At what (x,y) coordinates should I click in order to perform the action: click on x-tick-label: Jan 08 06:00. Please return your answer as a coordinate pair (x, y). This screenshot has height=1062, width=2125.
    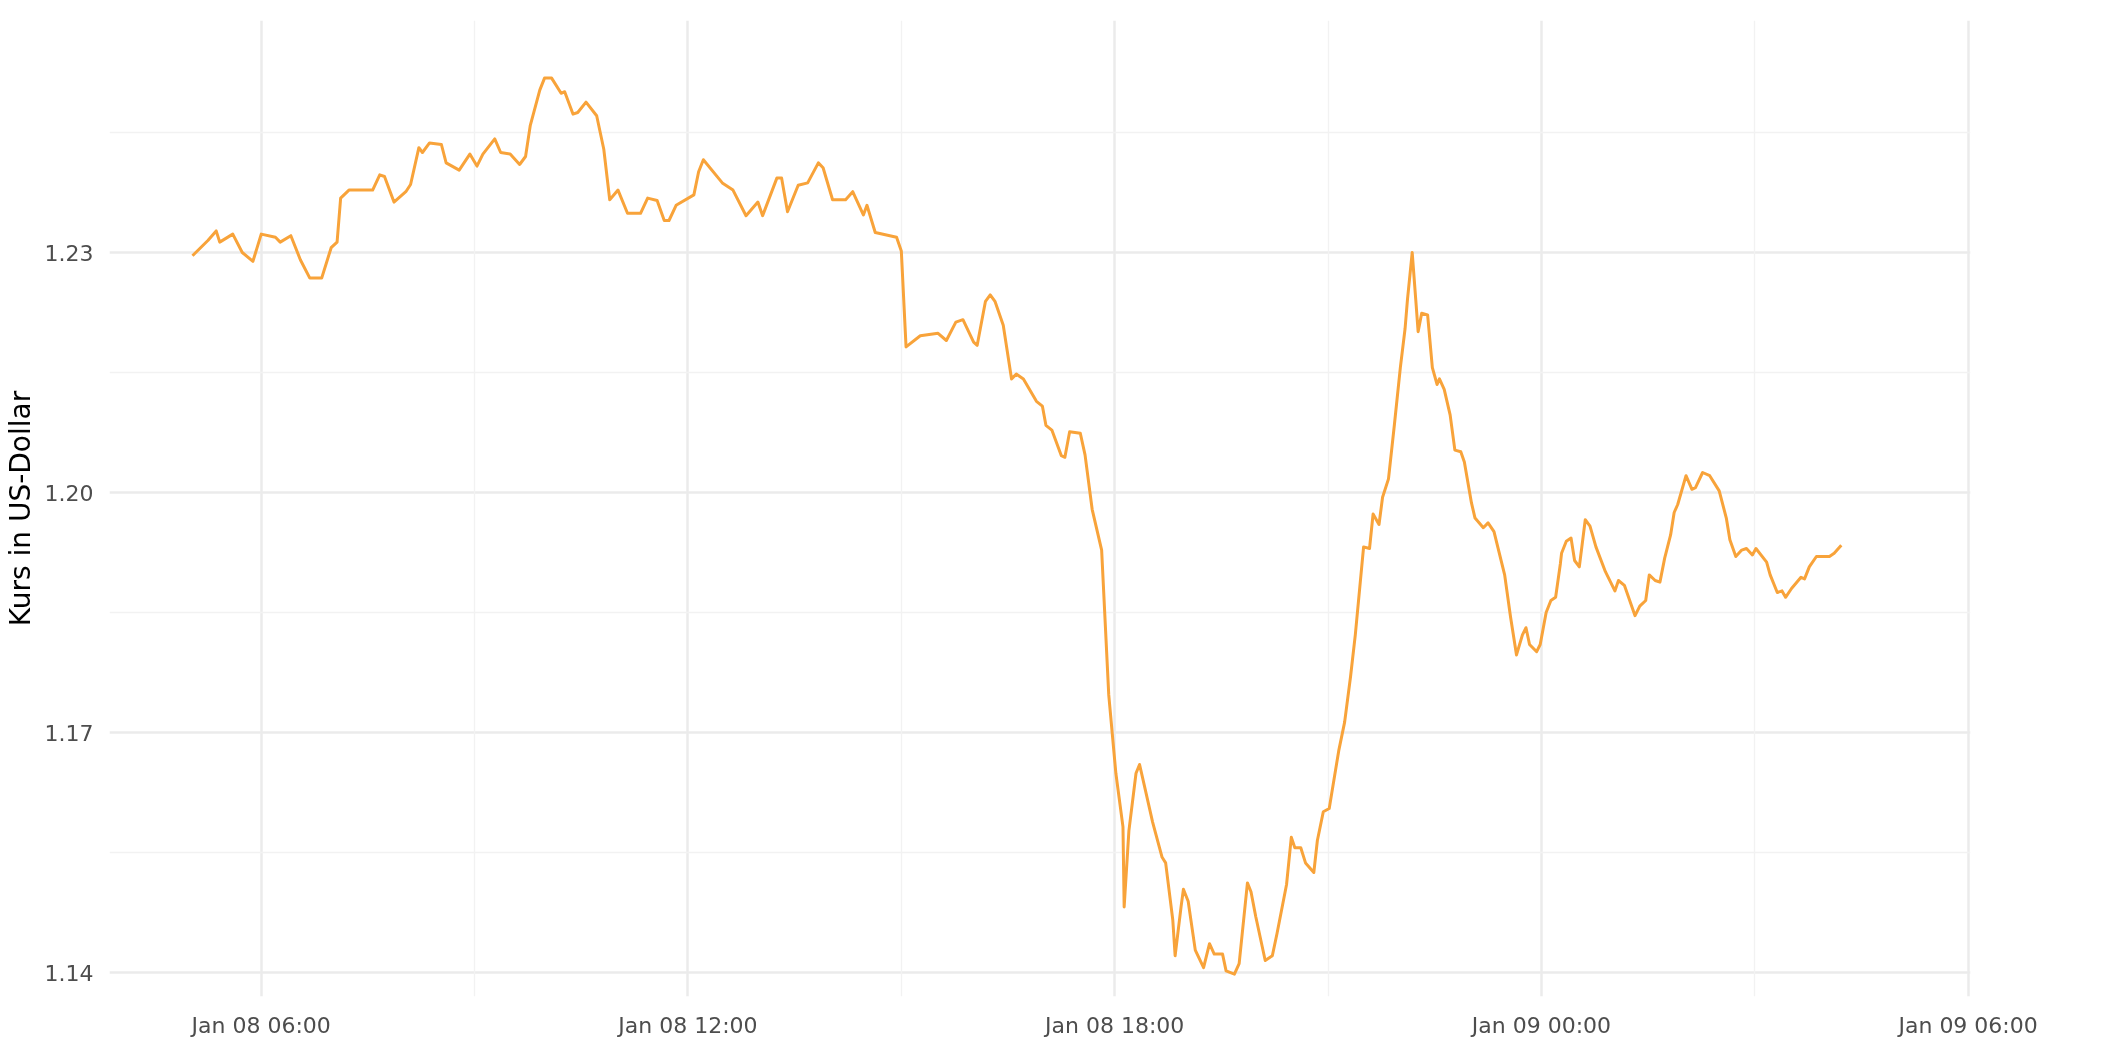
    Looking at the image, I should click on (260, 1025).